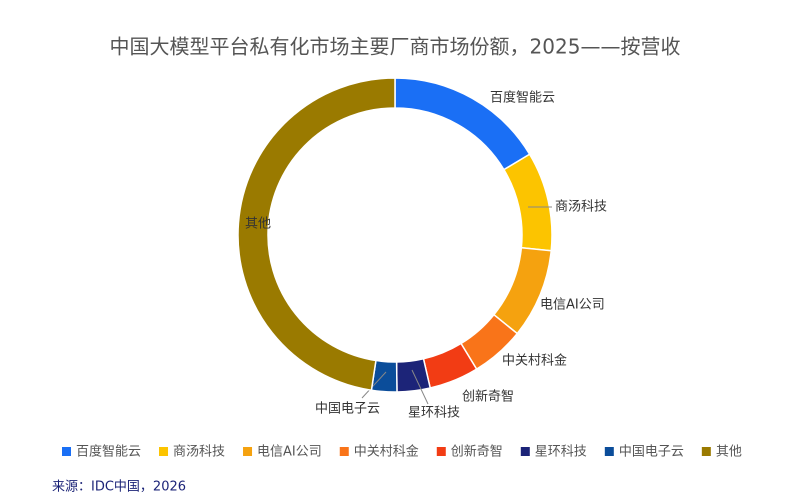 This screenshot has height=502, width=790. What do you see at coordinates (522, 98) in the screenshot?
I see `segment-label: 百度智能云` at bounding box center [522, 98].